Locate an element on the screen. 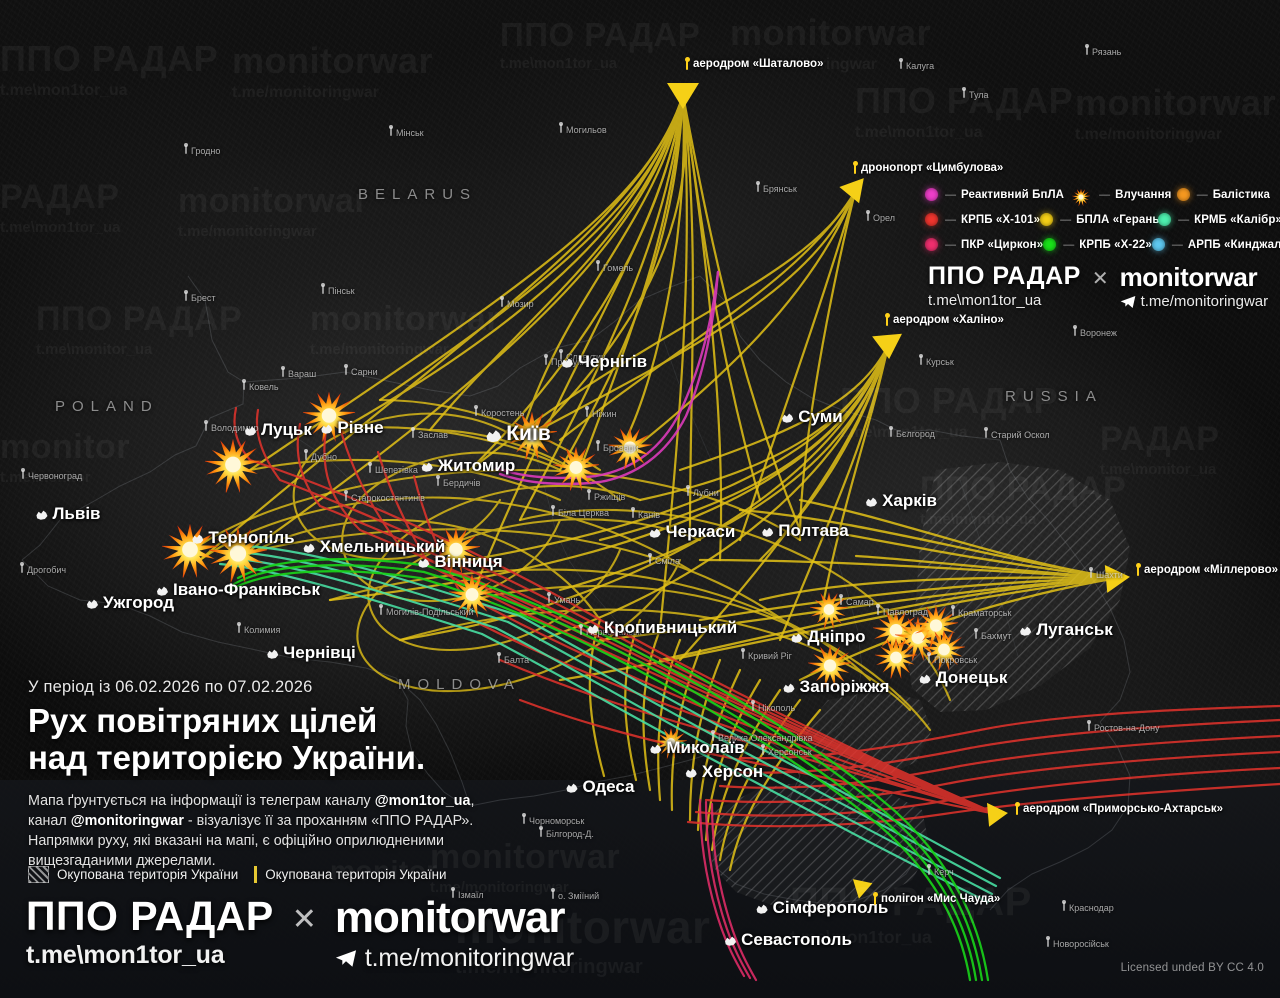  desc-handle-monitoringwar: @monitoringwar is located at coordinates (127, 820).